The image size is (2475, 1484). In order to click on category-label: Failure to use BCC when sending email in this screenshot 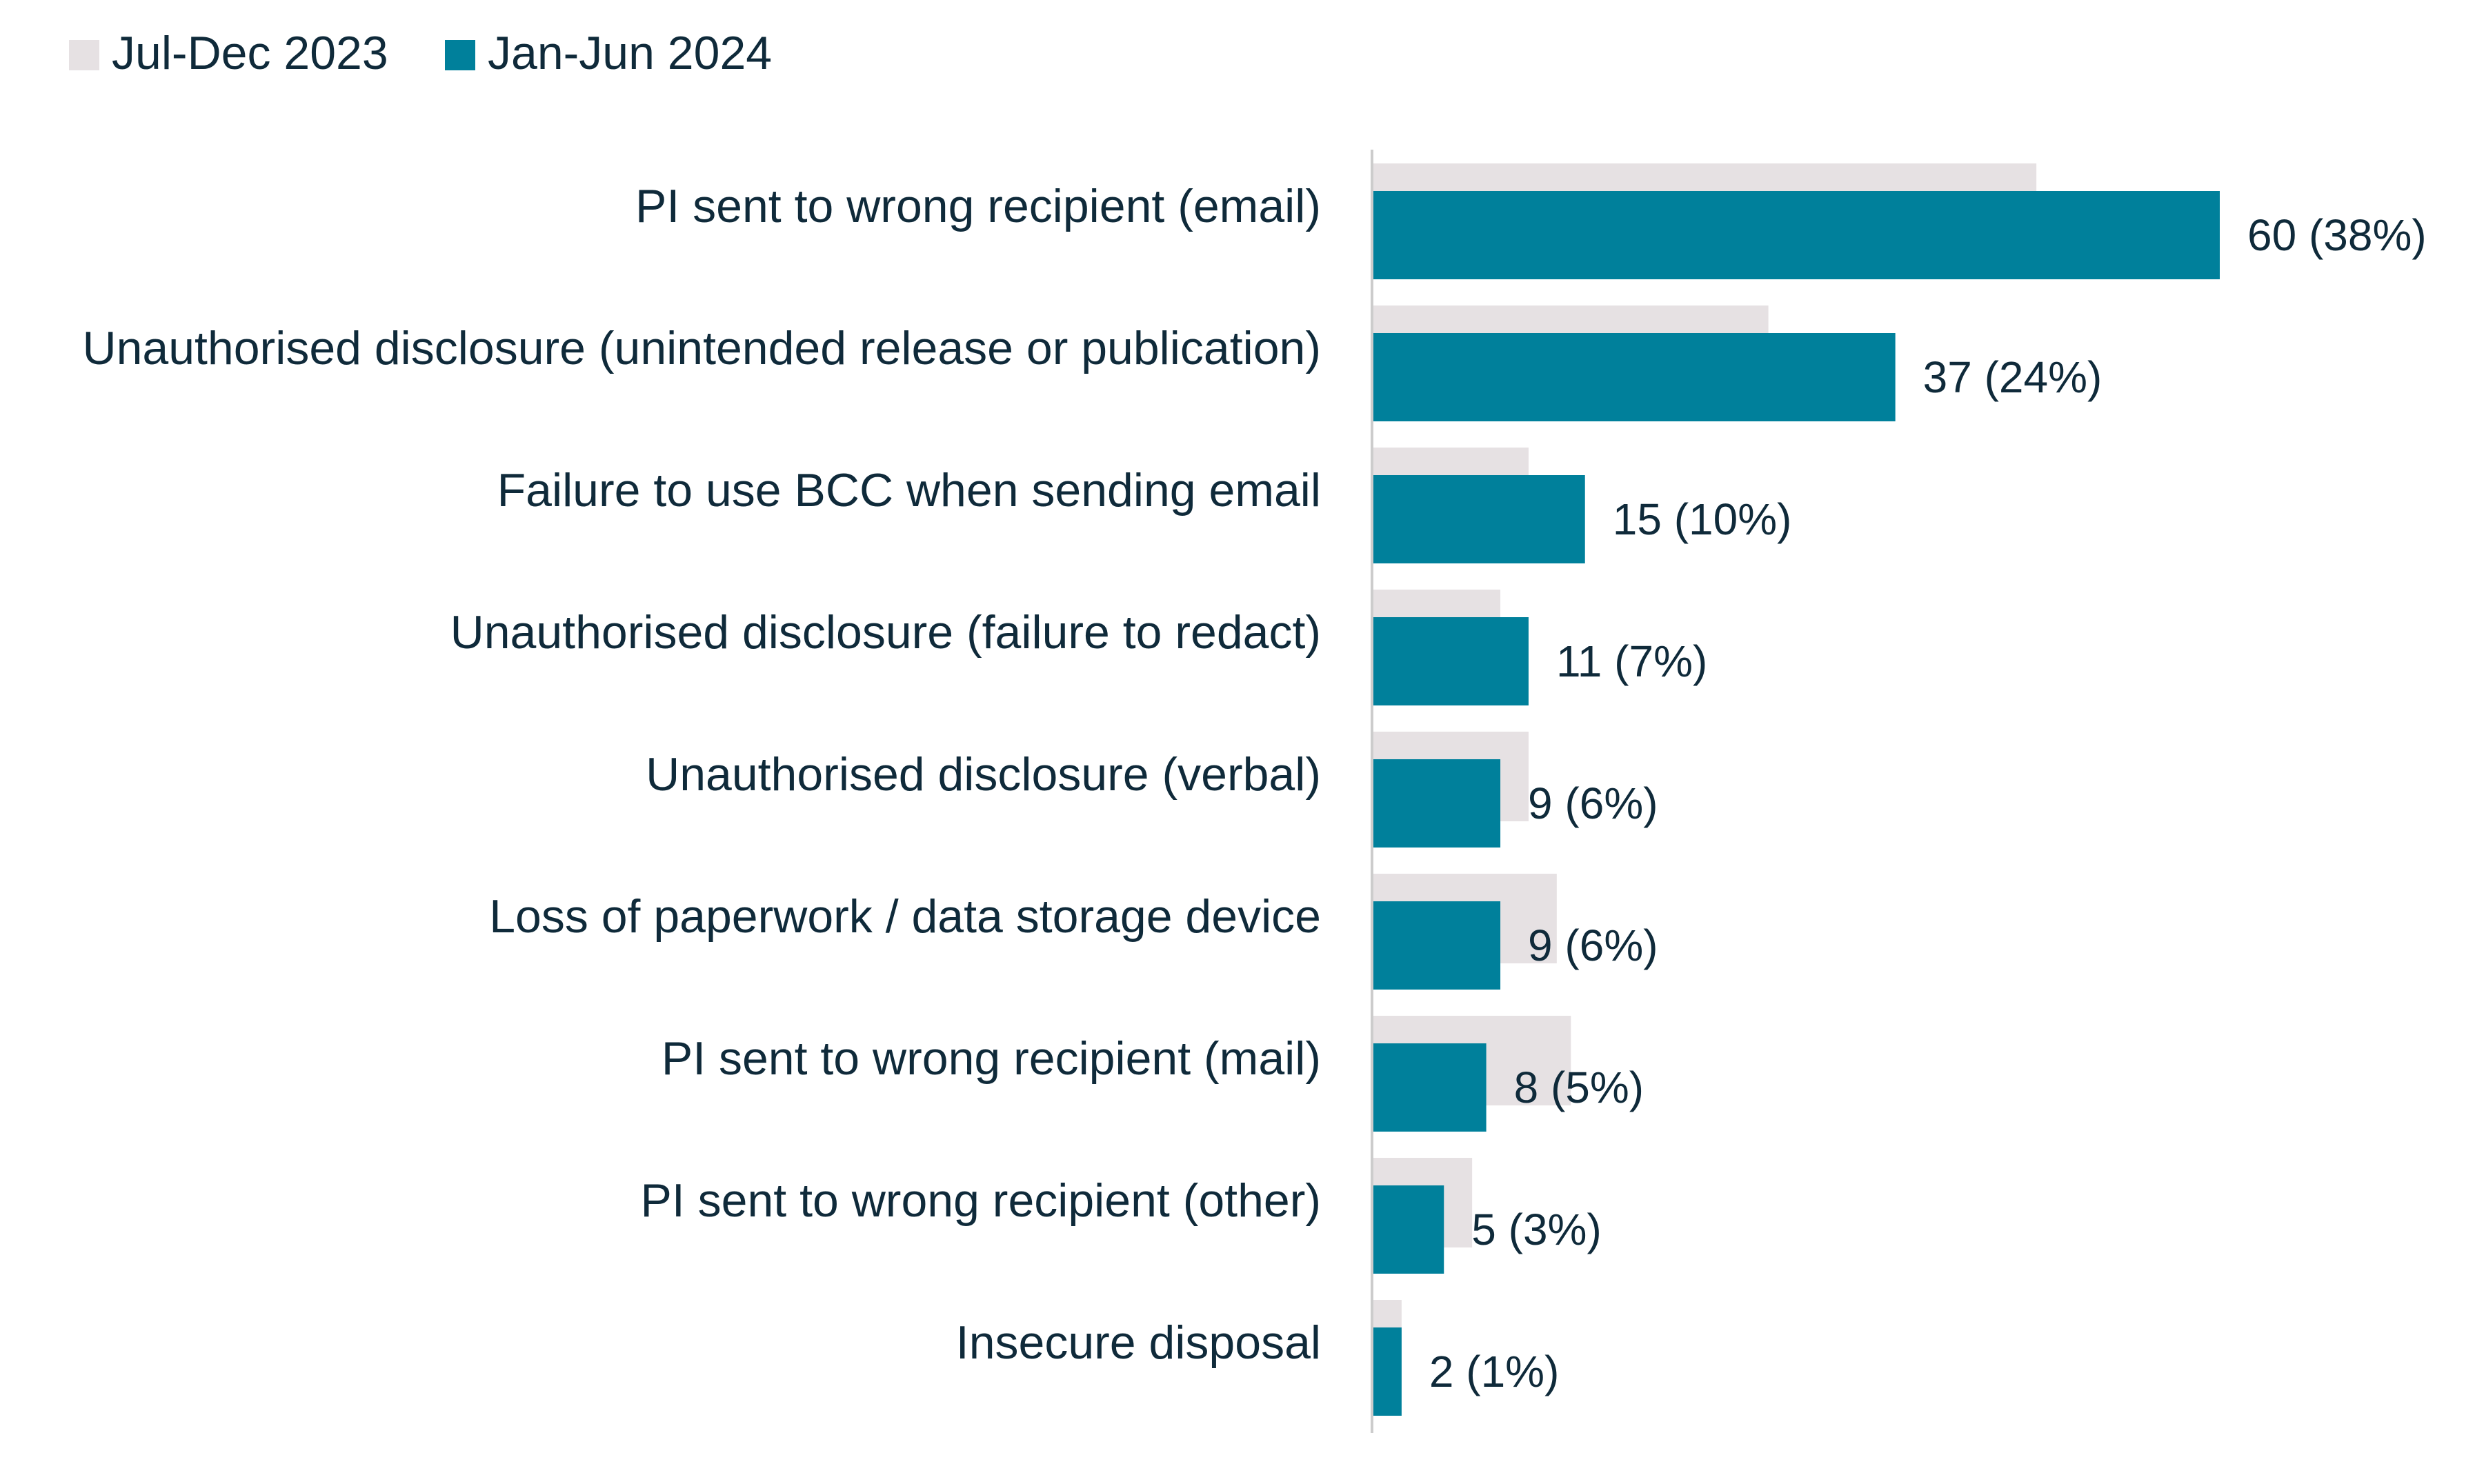, I will do `click(909, 490)`.